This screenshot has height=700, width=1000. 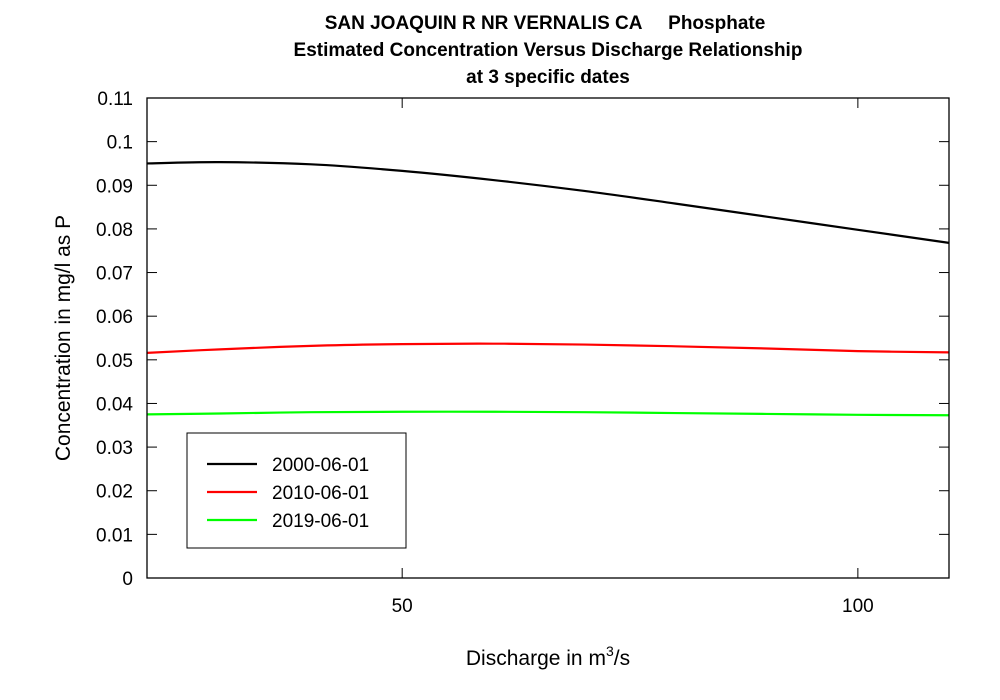 I want to click on legend-label-2019: 2019-06-01, so click(x=320, y=521).